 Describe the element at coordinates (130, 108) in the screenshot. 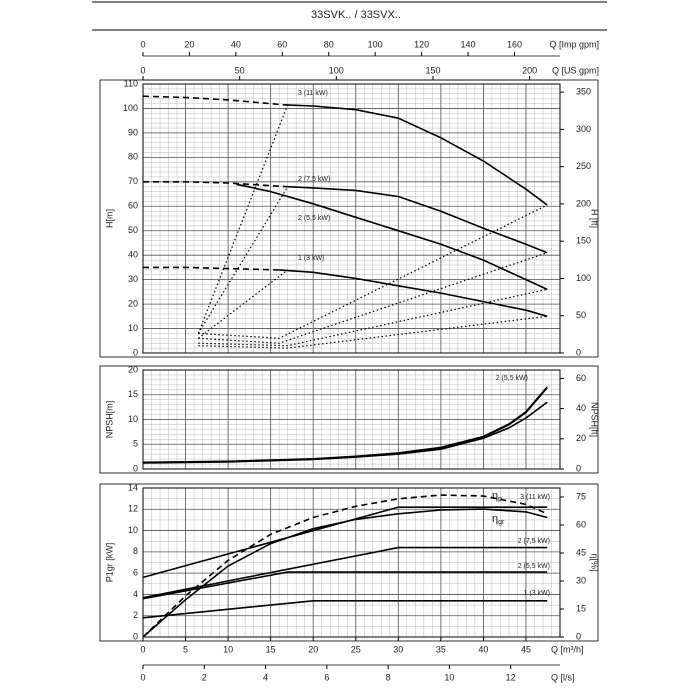

I see `y-tick-label: 100` at that location.